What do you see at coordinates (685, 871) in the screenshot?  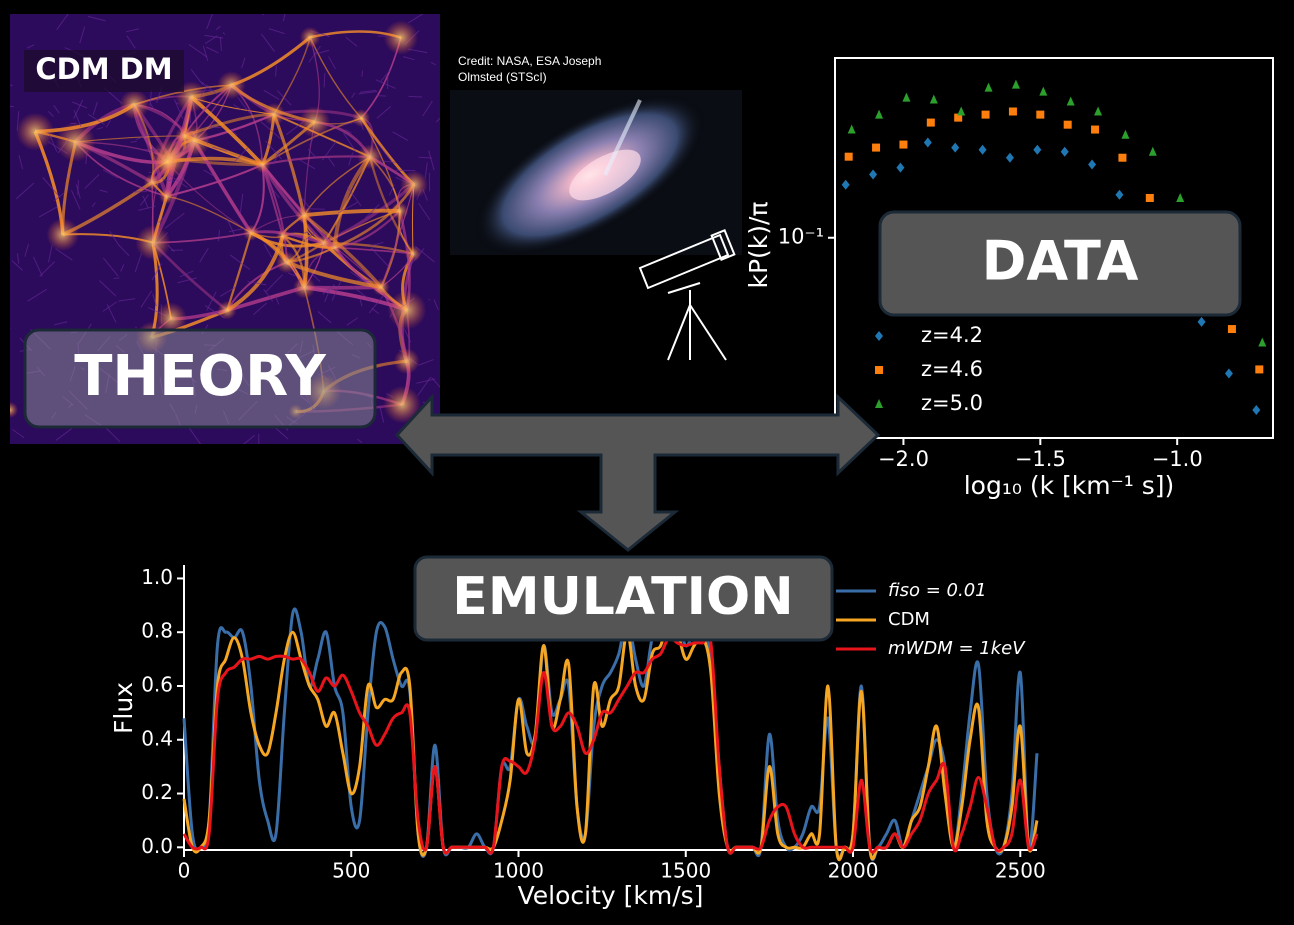 I see `x-tick-label: 1500` at bounding box center [685, 871].